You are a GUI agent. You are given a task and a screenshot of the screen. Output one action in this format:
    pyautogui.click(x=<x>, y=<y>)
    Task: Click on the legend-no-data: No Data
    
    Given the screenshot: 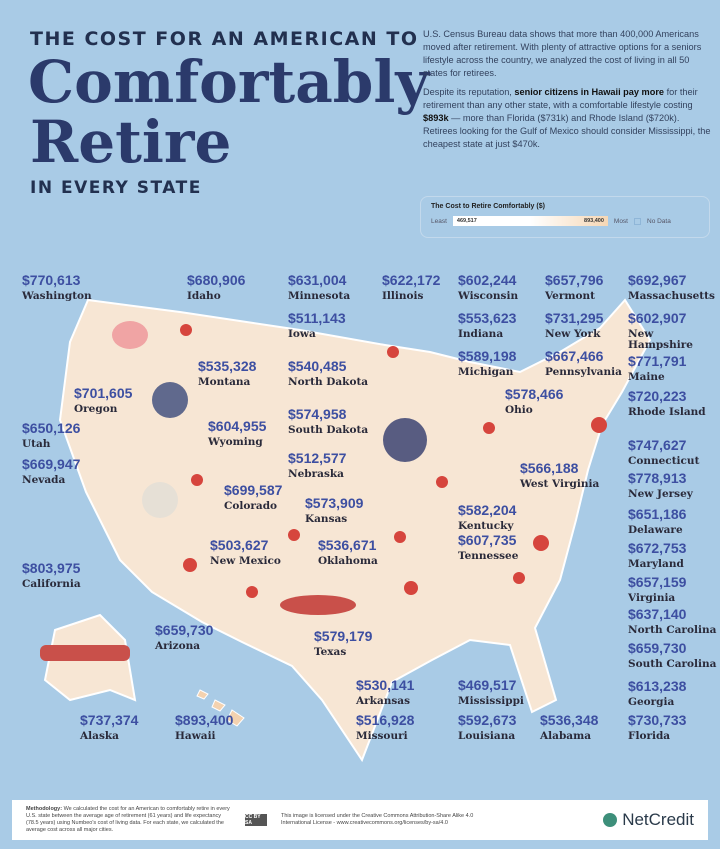 What is the action you would take?
    pyautogui.click(x=659, y=221)
    